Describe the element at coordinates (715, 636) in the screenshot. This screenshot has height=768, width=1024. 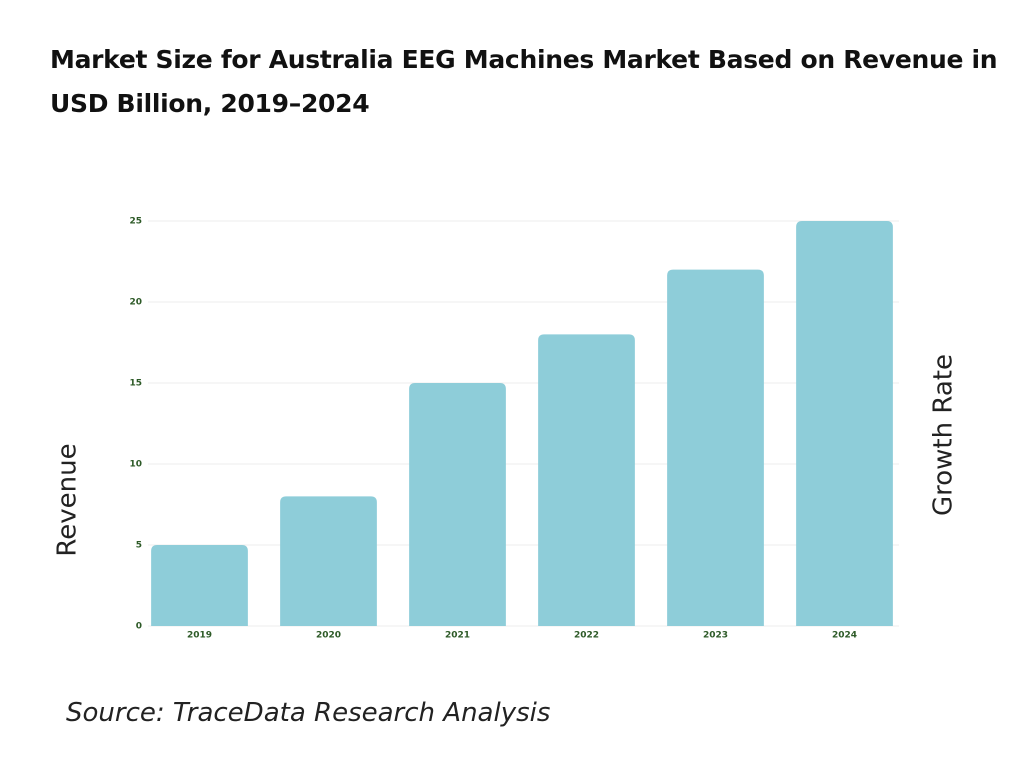
I see `x-tick-label: 2023` at that location.